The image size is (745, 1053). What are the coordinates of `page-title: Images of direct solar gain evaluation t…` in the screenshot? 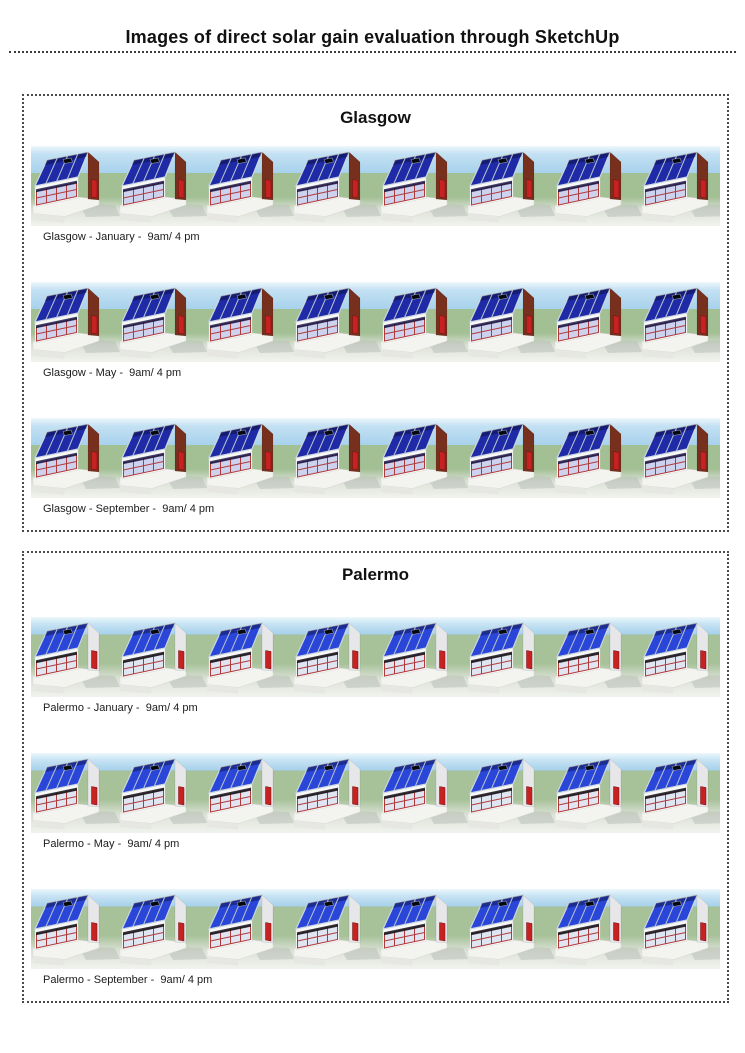 It's located at (372, 37).